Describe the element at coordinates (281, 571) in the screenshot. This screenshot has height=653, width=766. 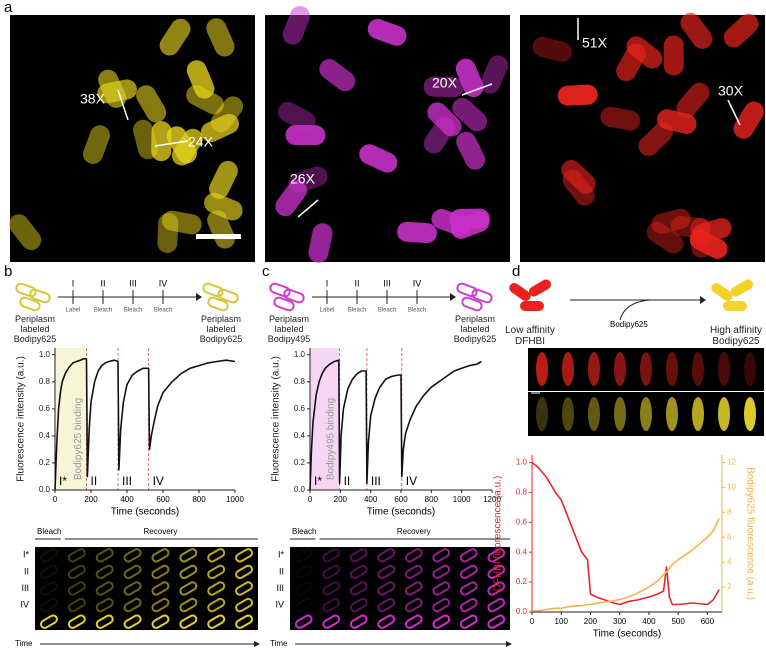
I see `row-label: II` at that location.